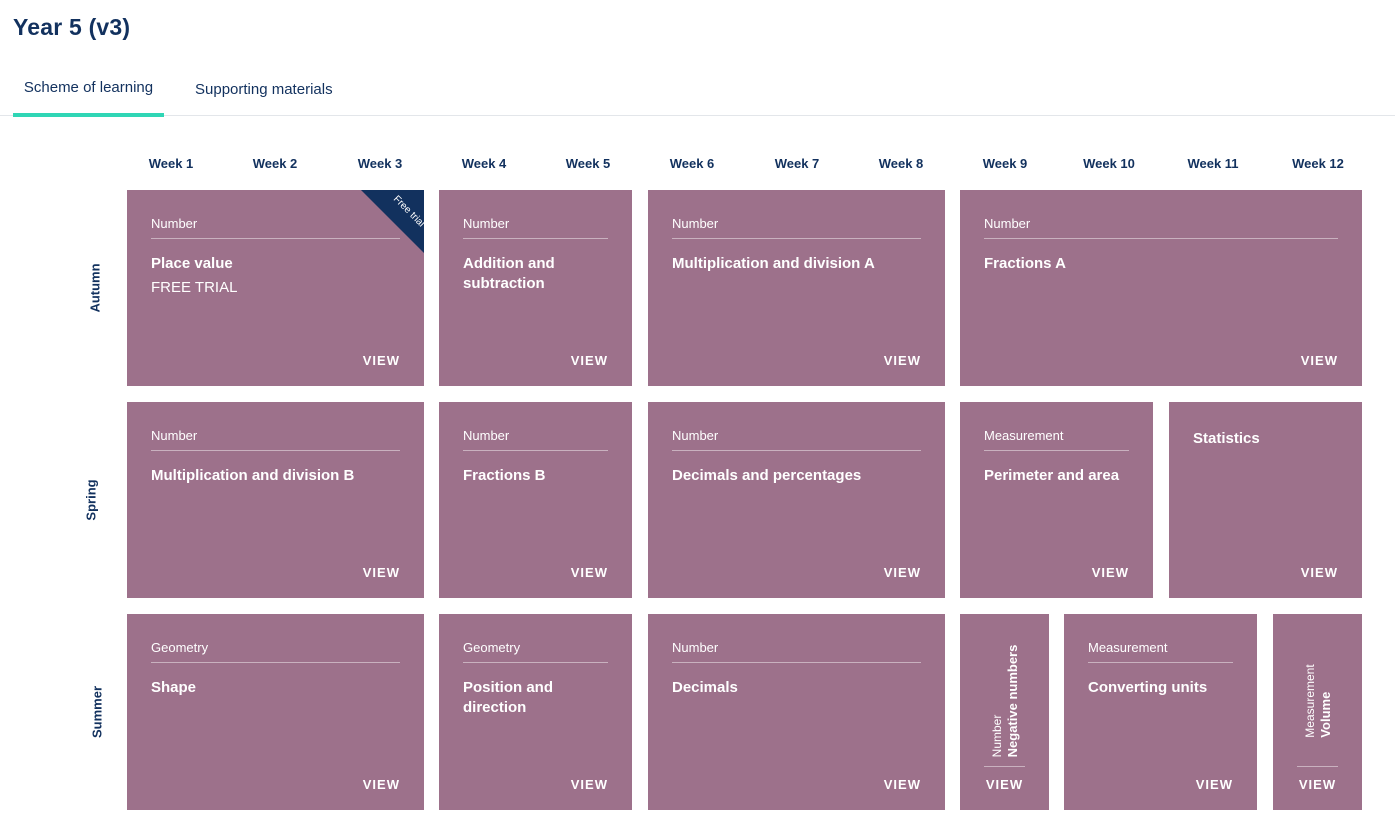 The height and width of the screenshot is (837, 1395). Describe the element at coordinates (95, 288) in the screenshot. I see `term-label-autumn: Autumn` at that location.